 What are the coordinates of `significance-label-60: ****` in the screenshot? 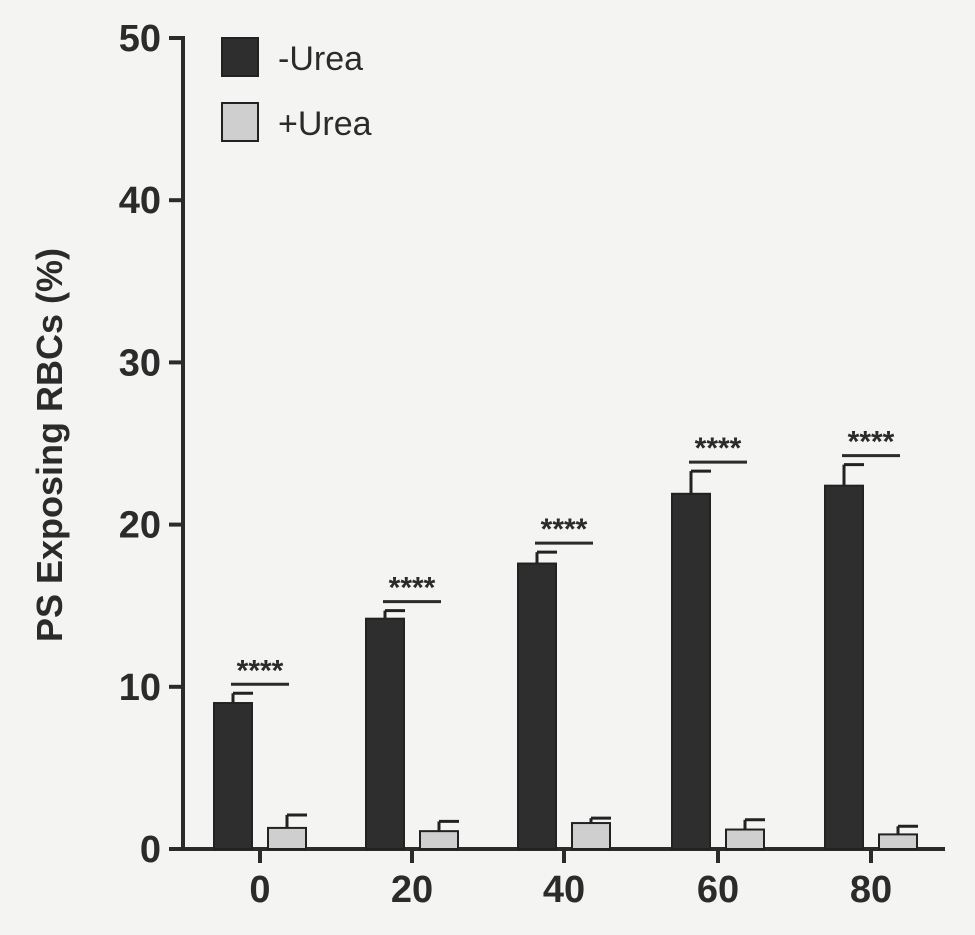 It's located at (718, 448).